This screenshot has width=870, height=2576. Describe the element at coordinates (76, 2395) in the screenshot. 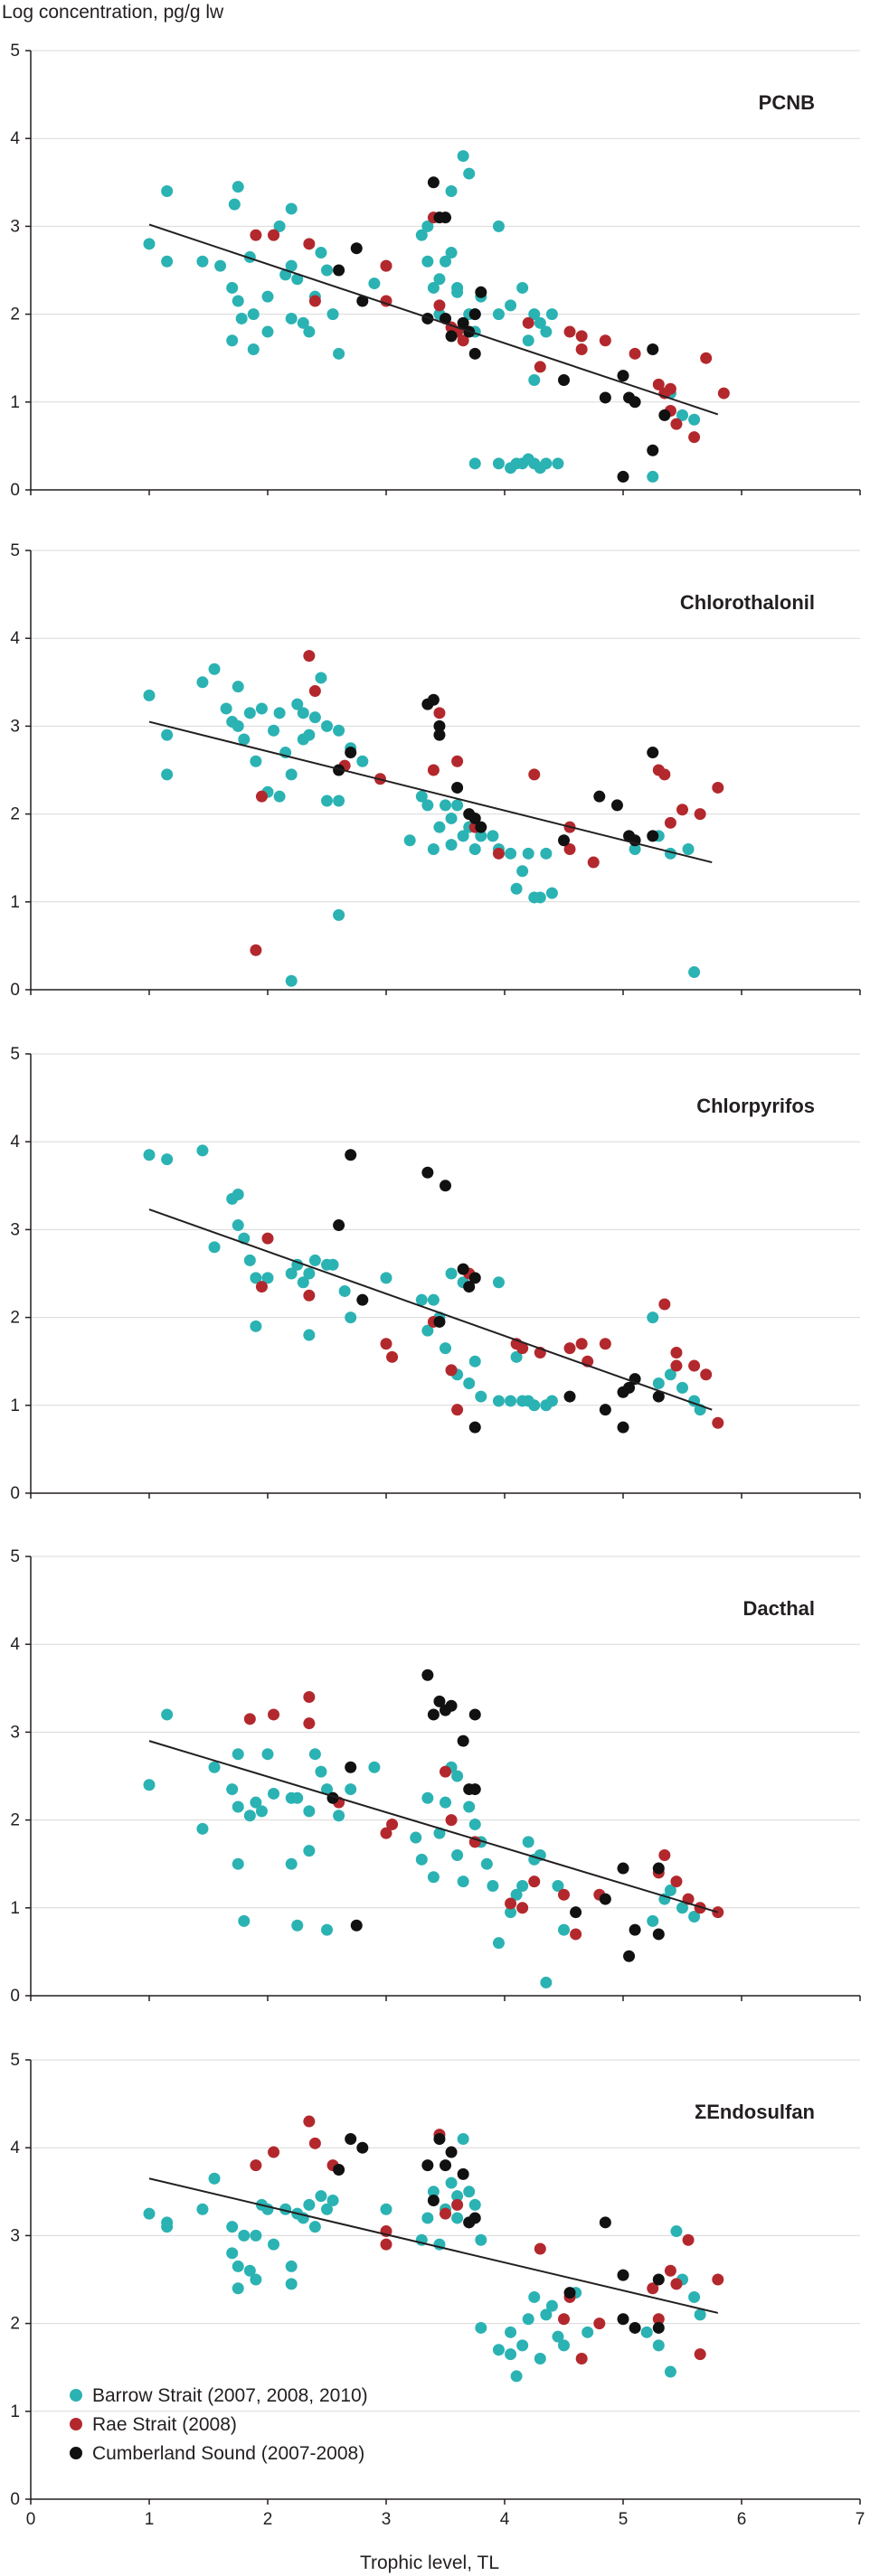

I see `legend-marker` at that location.